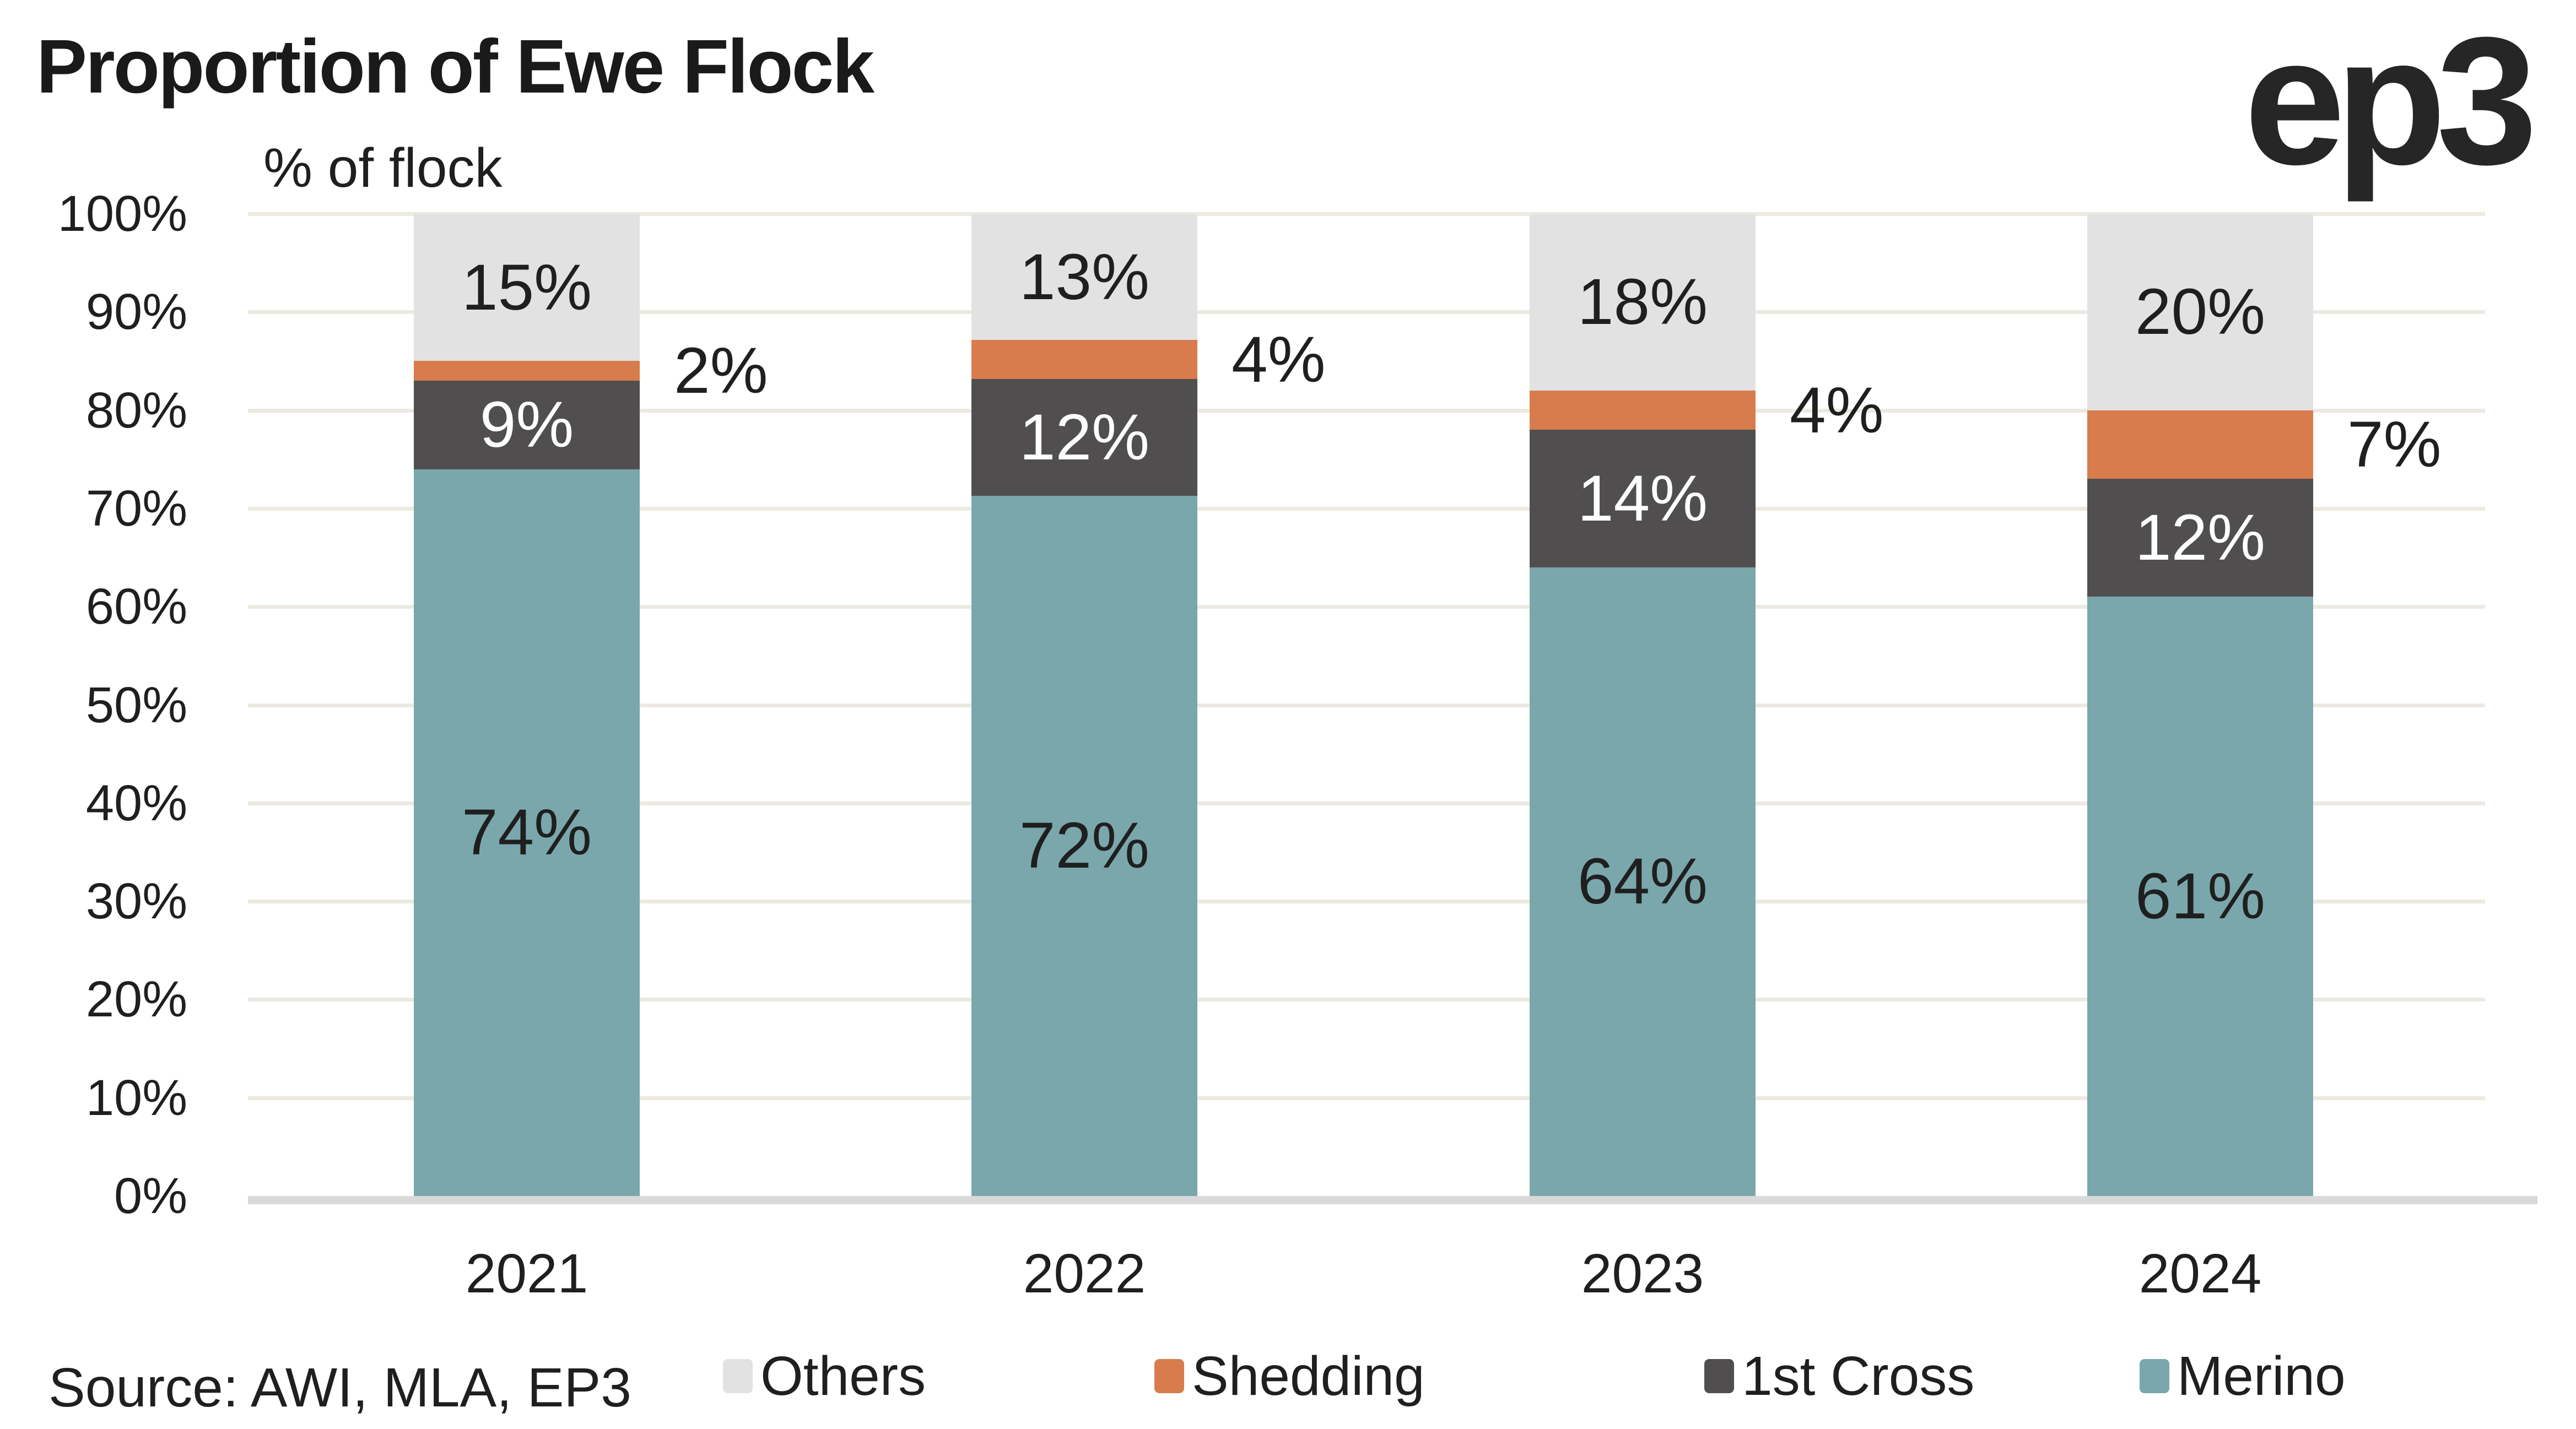 The width and height of the screenshot is (2576, 1429). I want to click on bar-segment-merino-2021: 74%, so click(527, 832).